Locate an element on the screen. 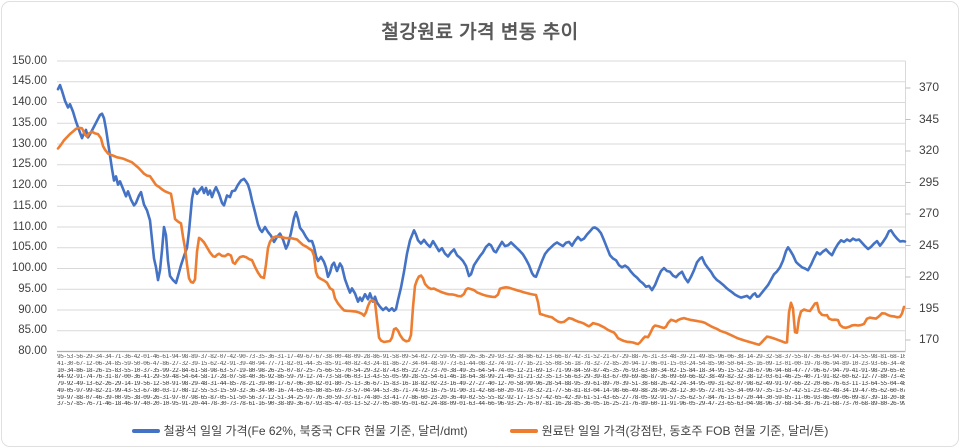 The height and width of the screenshot is (448, 960). iron-ore-line-marker is located at coordinates (145, 430).